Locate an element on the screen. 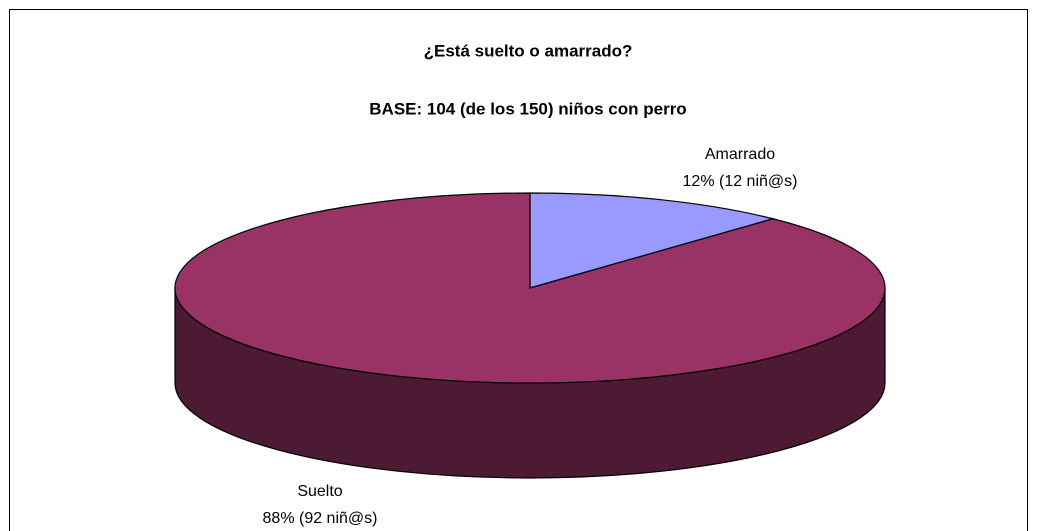 The image size is (1037, 531). slice-label: Suelto is located at coordinates (319, 491).